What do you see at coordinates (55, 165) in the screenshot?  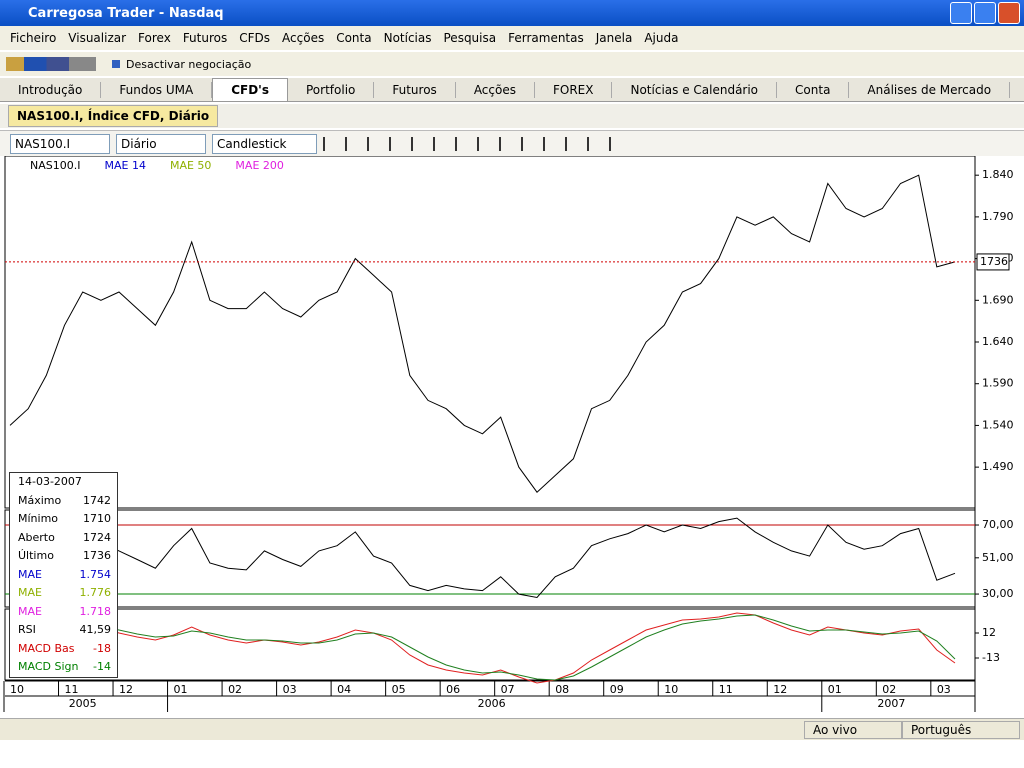 I see `legend-entry: NAS100.I` at bounding box center [55, 165].